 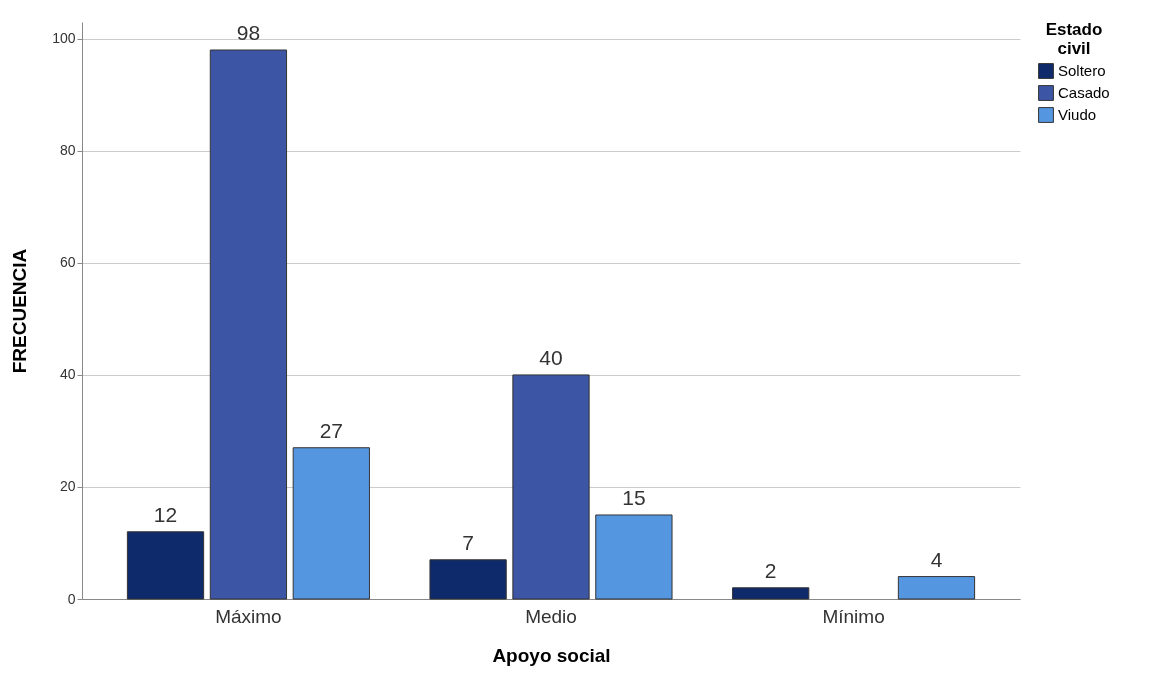 What do you see at coordinates (71, 598) in the screenshot?
I see `y-tick-label: 0` at bounding box center [71, 598].